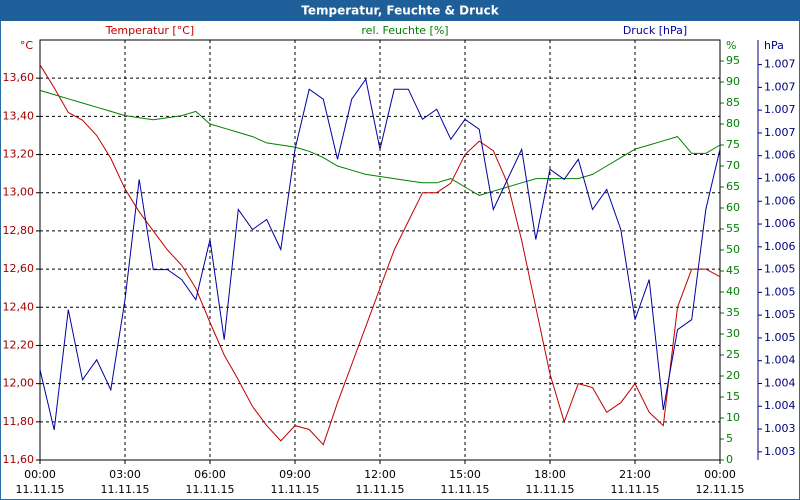 This screenshot has width=800, height=500. Describe the element at coordinates (635, 474) in the screenshot. I see `x-tick-label: 21:00` at that location.